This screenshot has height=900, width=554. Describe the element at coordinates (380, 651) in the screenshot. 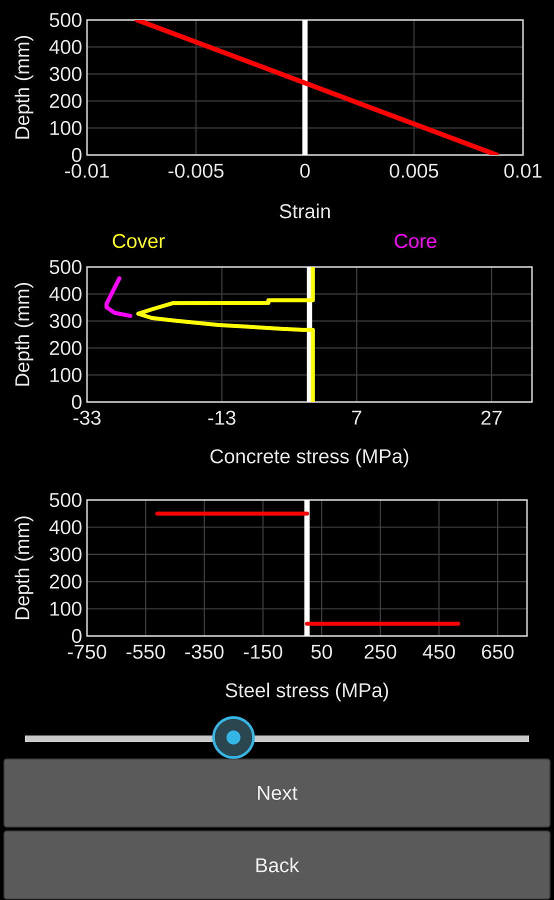

I see `x-tick-label: 250` at that location.